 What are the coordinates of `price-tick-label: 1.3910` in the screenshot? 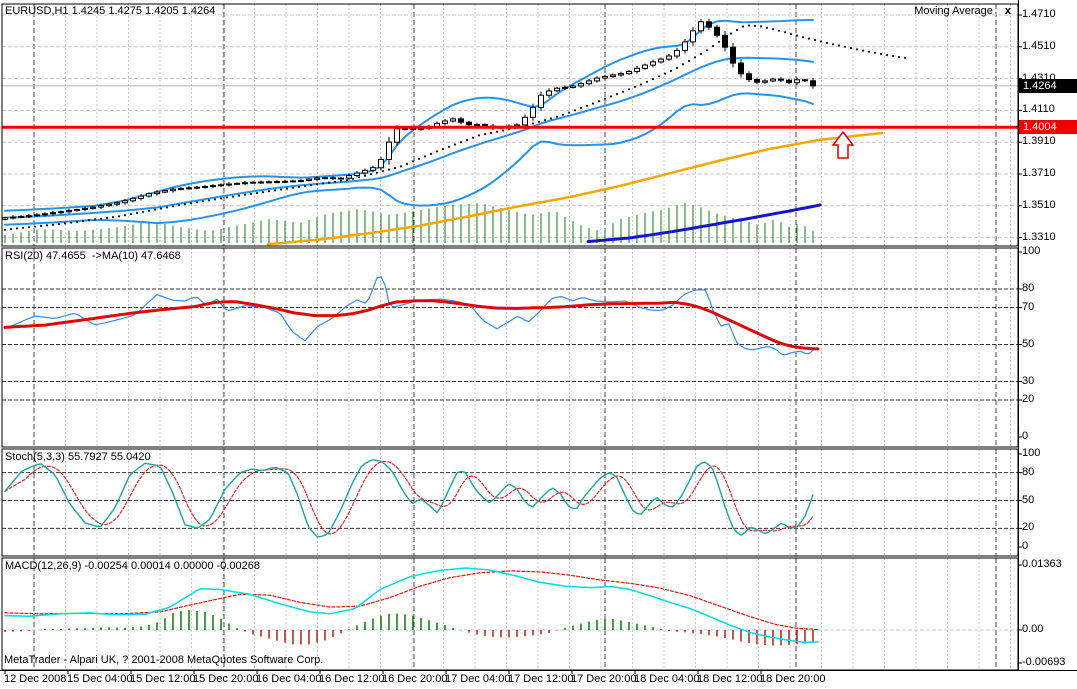 It's located at (1039, 141).